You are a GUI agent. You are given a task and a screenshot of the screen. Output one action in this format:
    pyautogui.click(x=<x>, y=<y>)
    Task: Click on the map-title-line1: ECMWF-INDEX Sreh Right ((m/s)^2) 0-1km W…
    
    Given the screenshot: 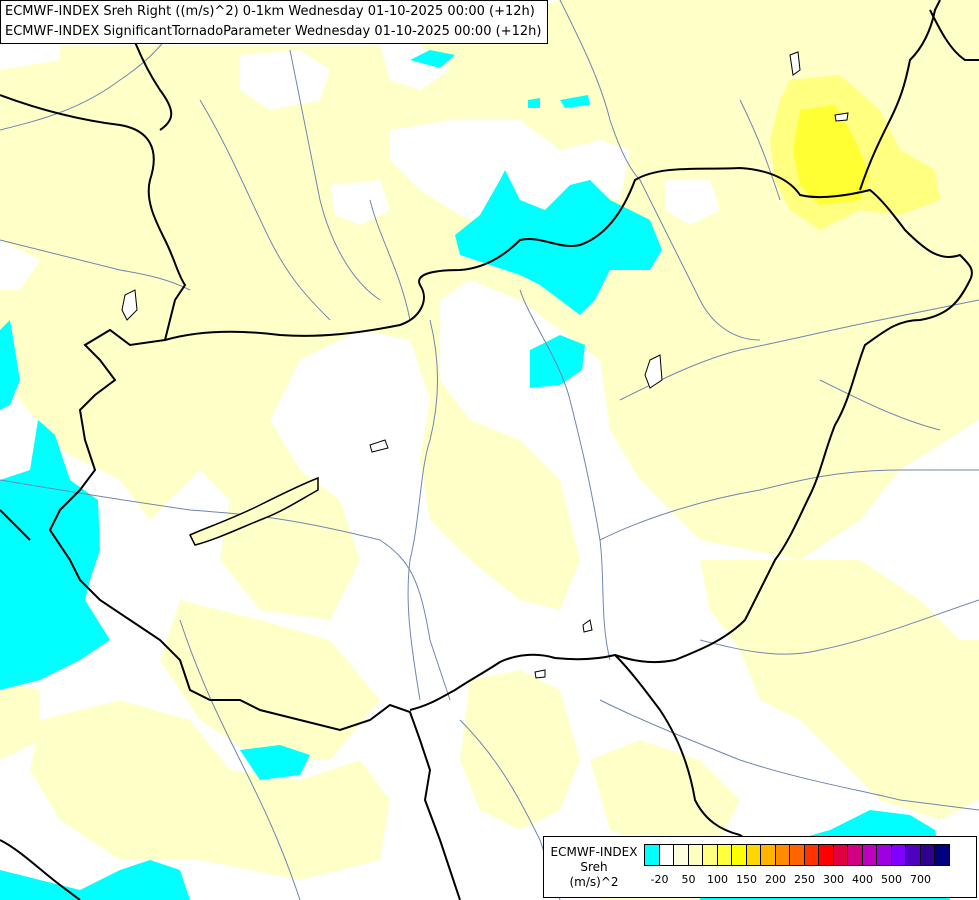 What is the action you would take?
    pyautogui.click(x=270, y=11)
    